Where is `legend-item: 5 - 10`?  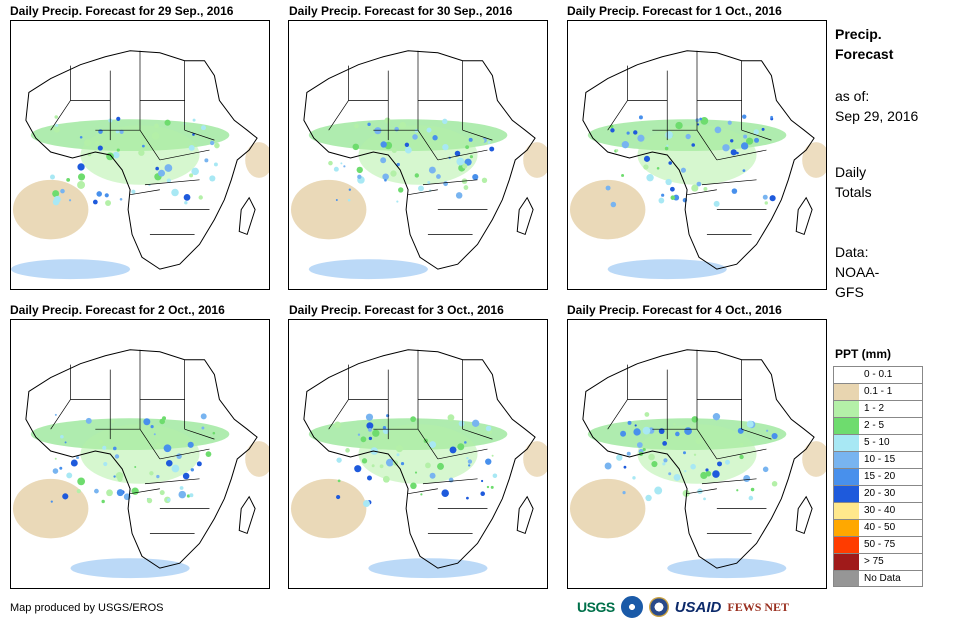
legend-item: 5 - 10 is located at coordinates (878, 442).